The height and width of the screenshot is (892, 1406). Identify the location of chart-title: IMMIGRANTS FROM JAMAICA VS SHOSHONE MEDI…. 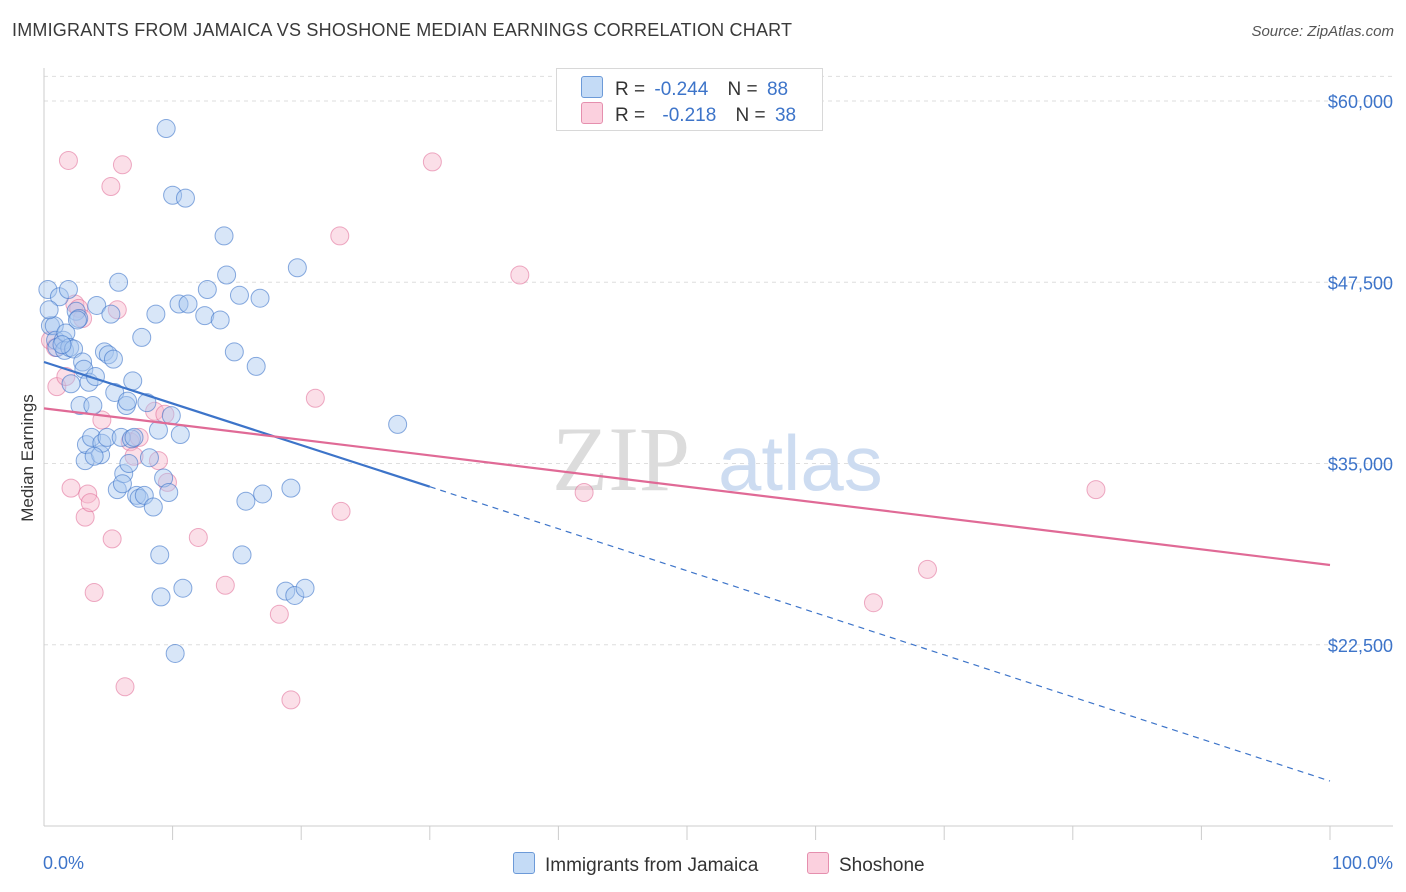
(402, 30).